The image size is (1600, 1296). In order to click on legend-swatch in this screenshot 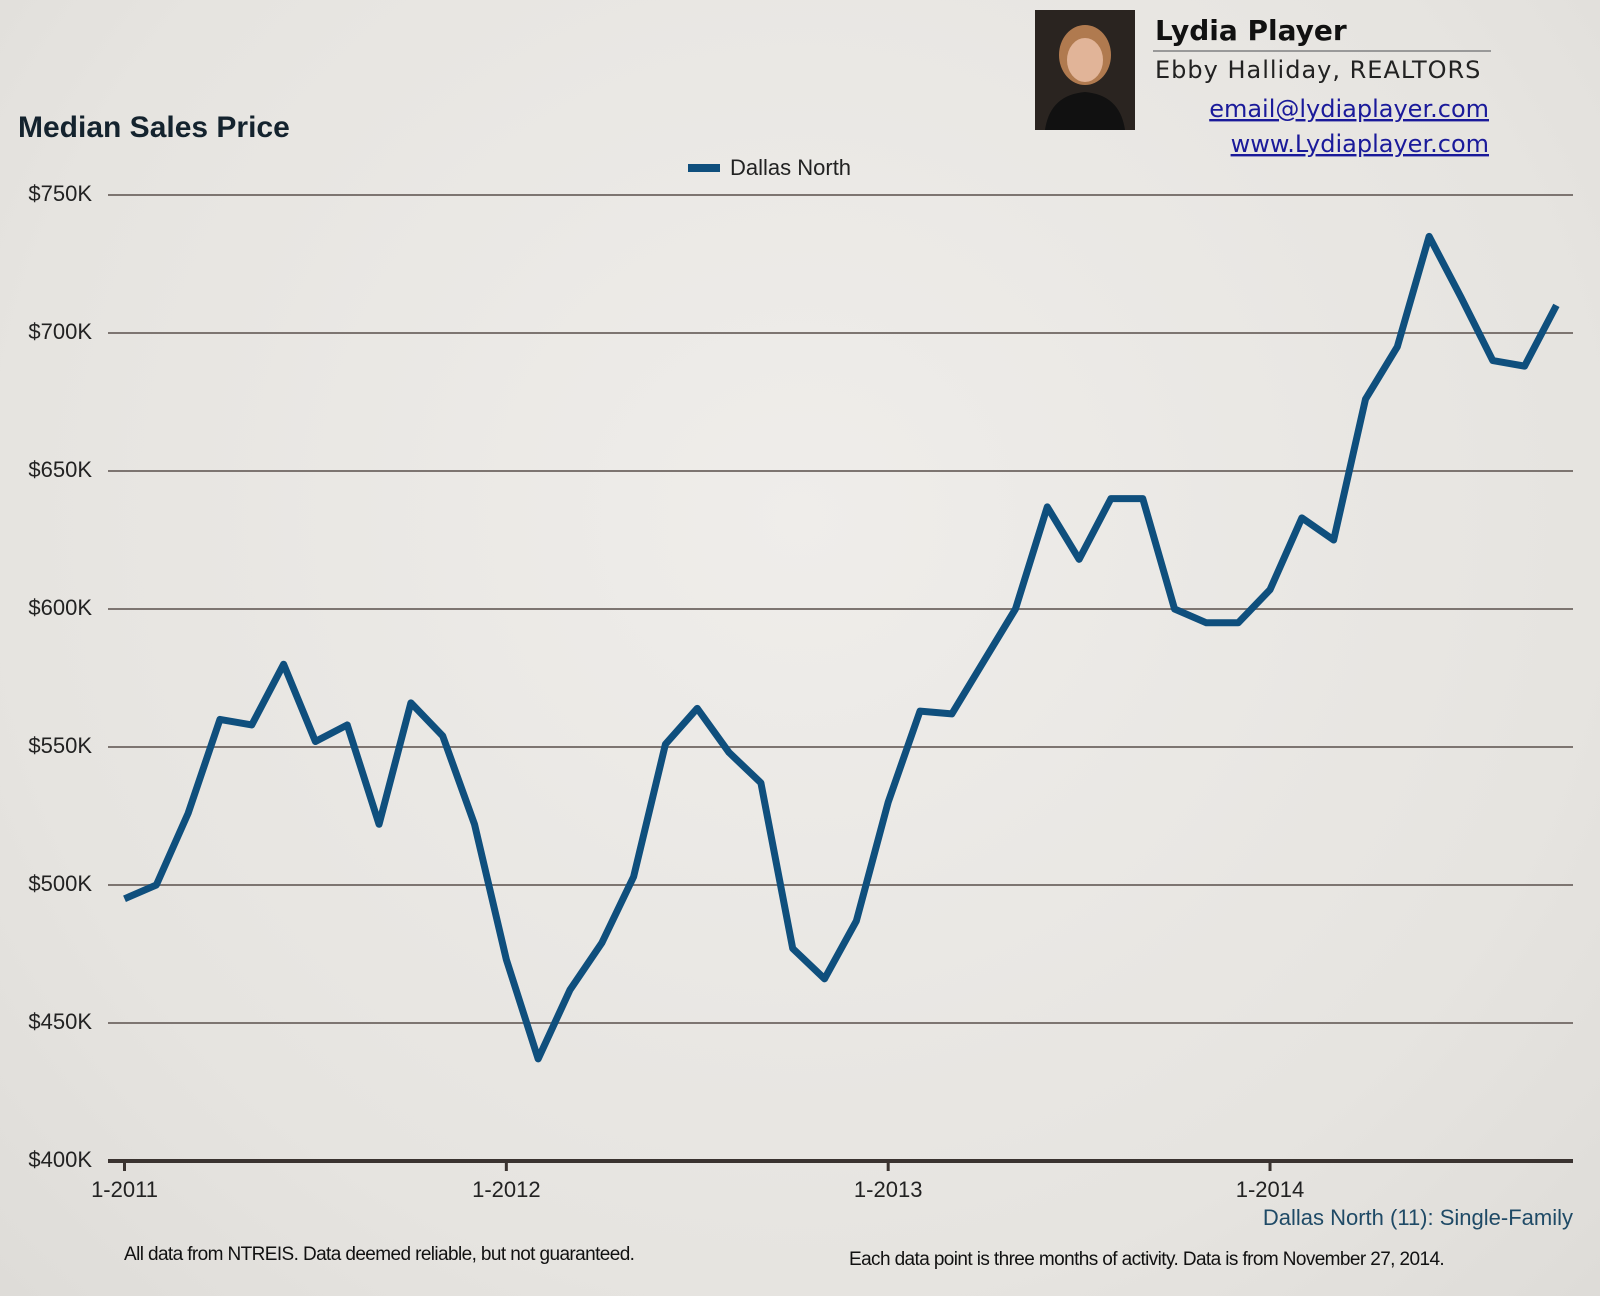, I will do `click(704, 168)`.